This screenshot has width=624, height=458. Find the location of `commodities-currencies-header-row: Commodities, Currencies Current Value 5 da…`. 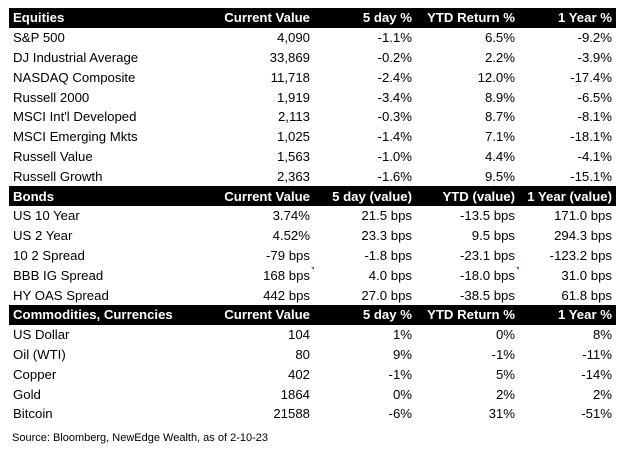

commodities-currencies-header-row: Commodities, Currencies Current Value 5 da… is located at coordinates (312, 314).